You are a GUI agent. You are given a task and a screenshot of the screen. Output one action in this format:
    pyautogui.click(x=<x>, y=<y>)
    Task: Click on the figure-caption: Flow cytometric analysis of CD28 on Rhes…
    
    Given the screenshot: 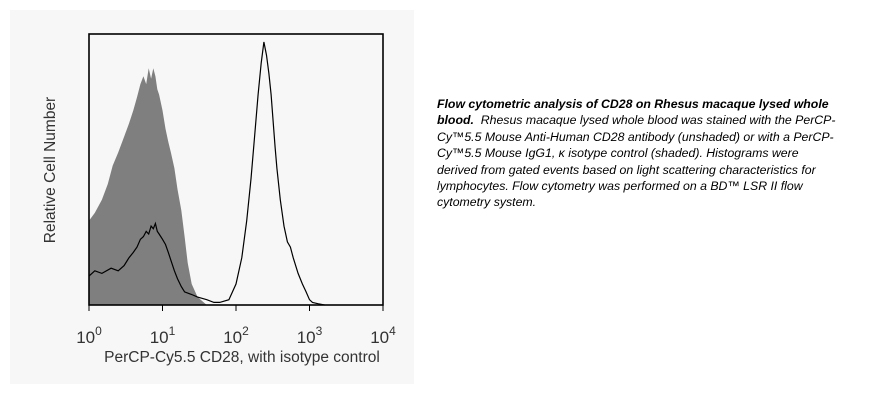 What is the action you would take?
    pyautogui.click(x=637, y=153)
    